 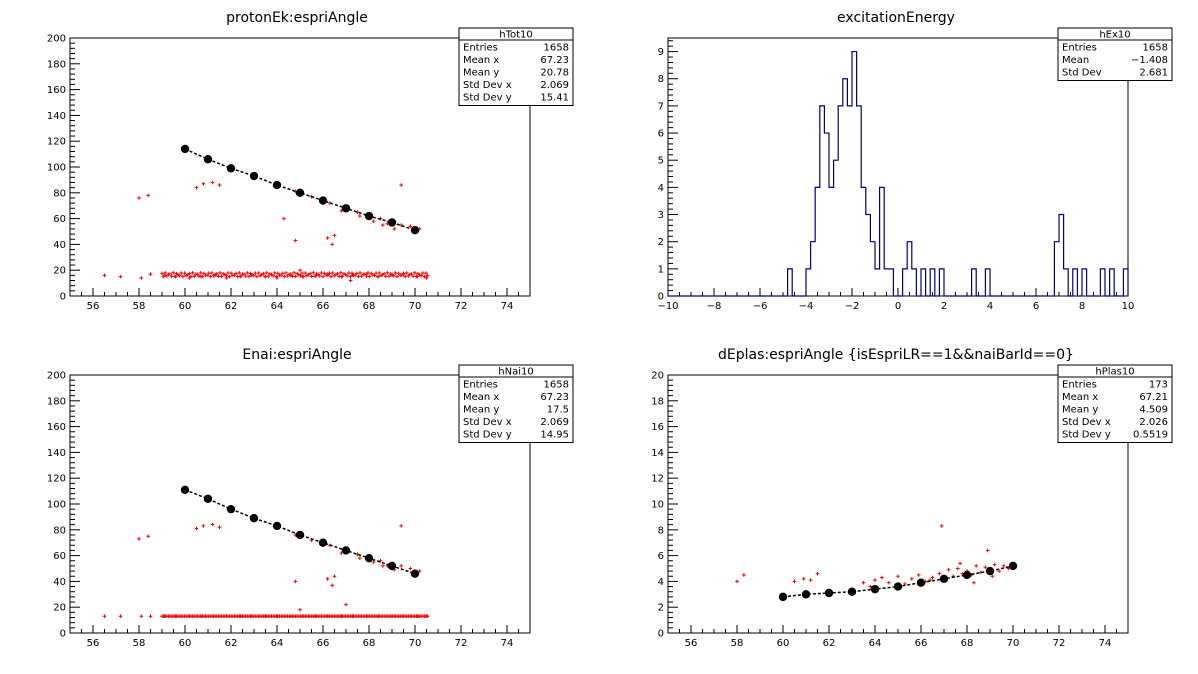 I want to click on x-tick-label: 6, so click(x=1036, y=306).